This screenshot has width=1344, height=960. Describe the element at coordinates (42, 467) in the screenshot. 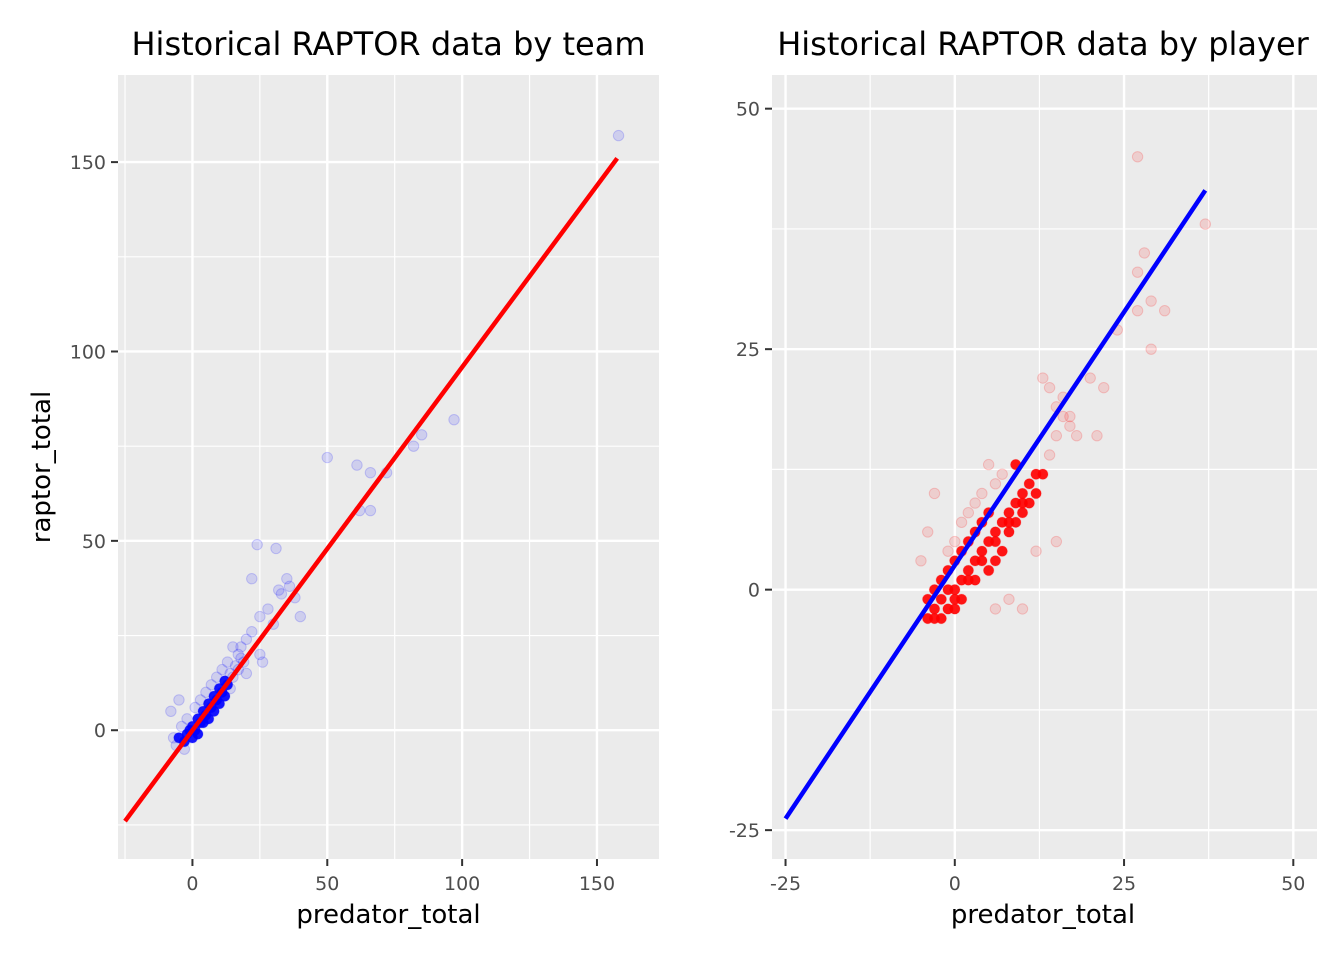

I see `panel-team-y-axis-title: raptor_total` at that location.